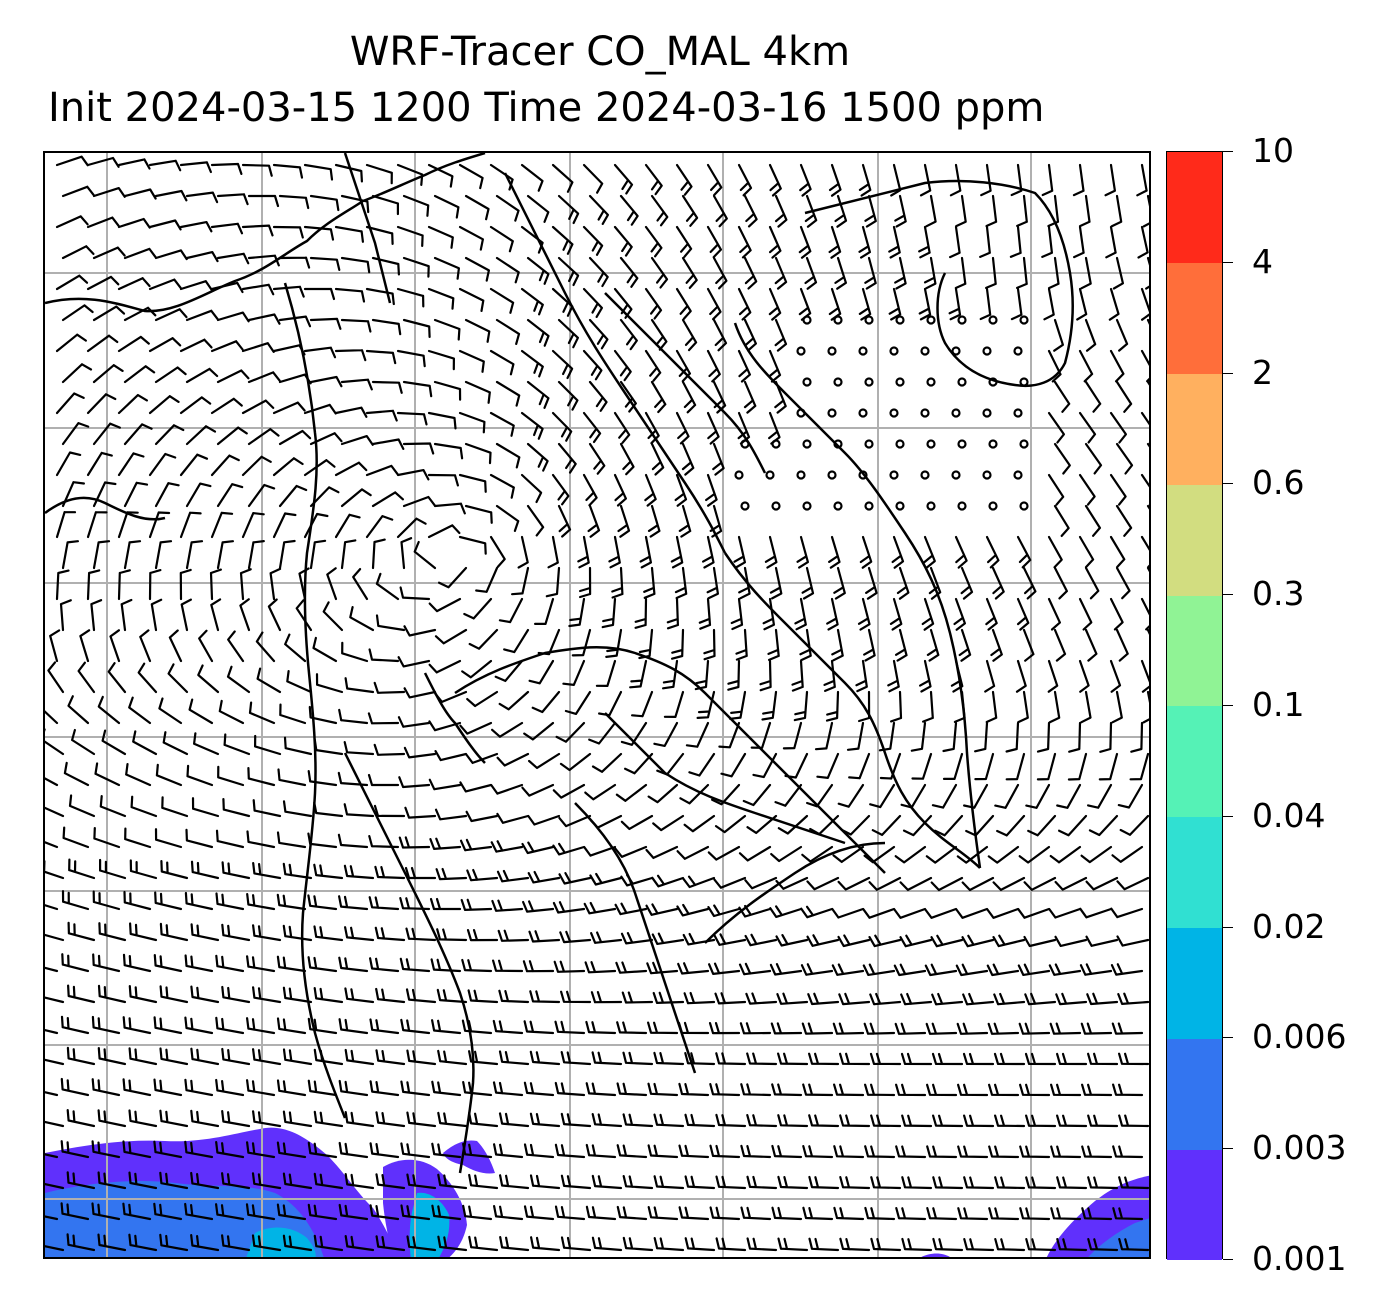 The height and width of the screenshot is (1313, 1400). I want to click on coastline-bay, so click(615, 363).